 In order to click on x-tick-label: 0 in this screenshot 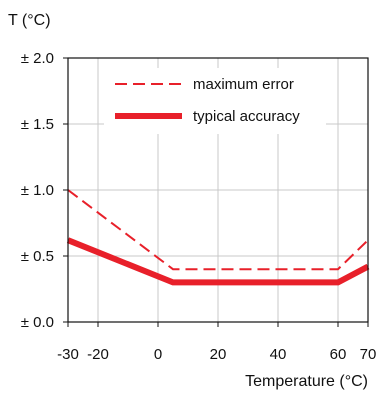, I will do `click(158, 354)`.